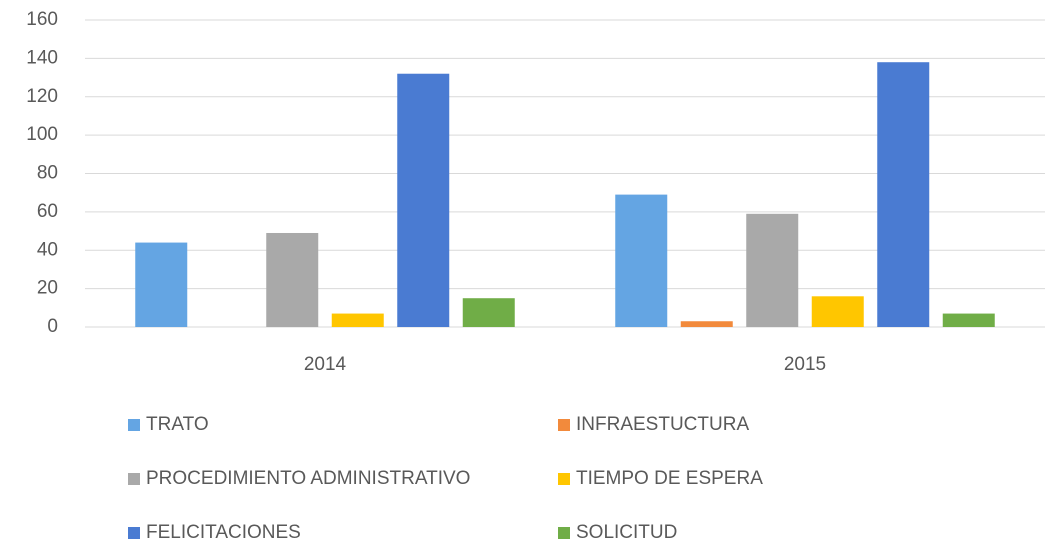 This screenshot has height=541, width=1053. Describe the element at coordinates (47, 249) in the screenshot. I see `y-tick-label: 40` at that location.